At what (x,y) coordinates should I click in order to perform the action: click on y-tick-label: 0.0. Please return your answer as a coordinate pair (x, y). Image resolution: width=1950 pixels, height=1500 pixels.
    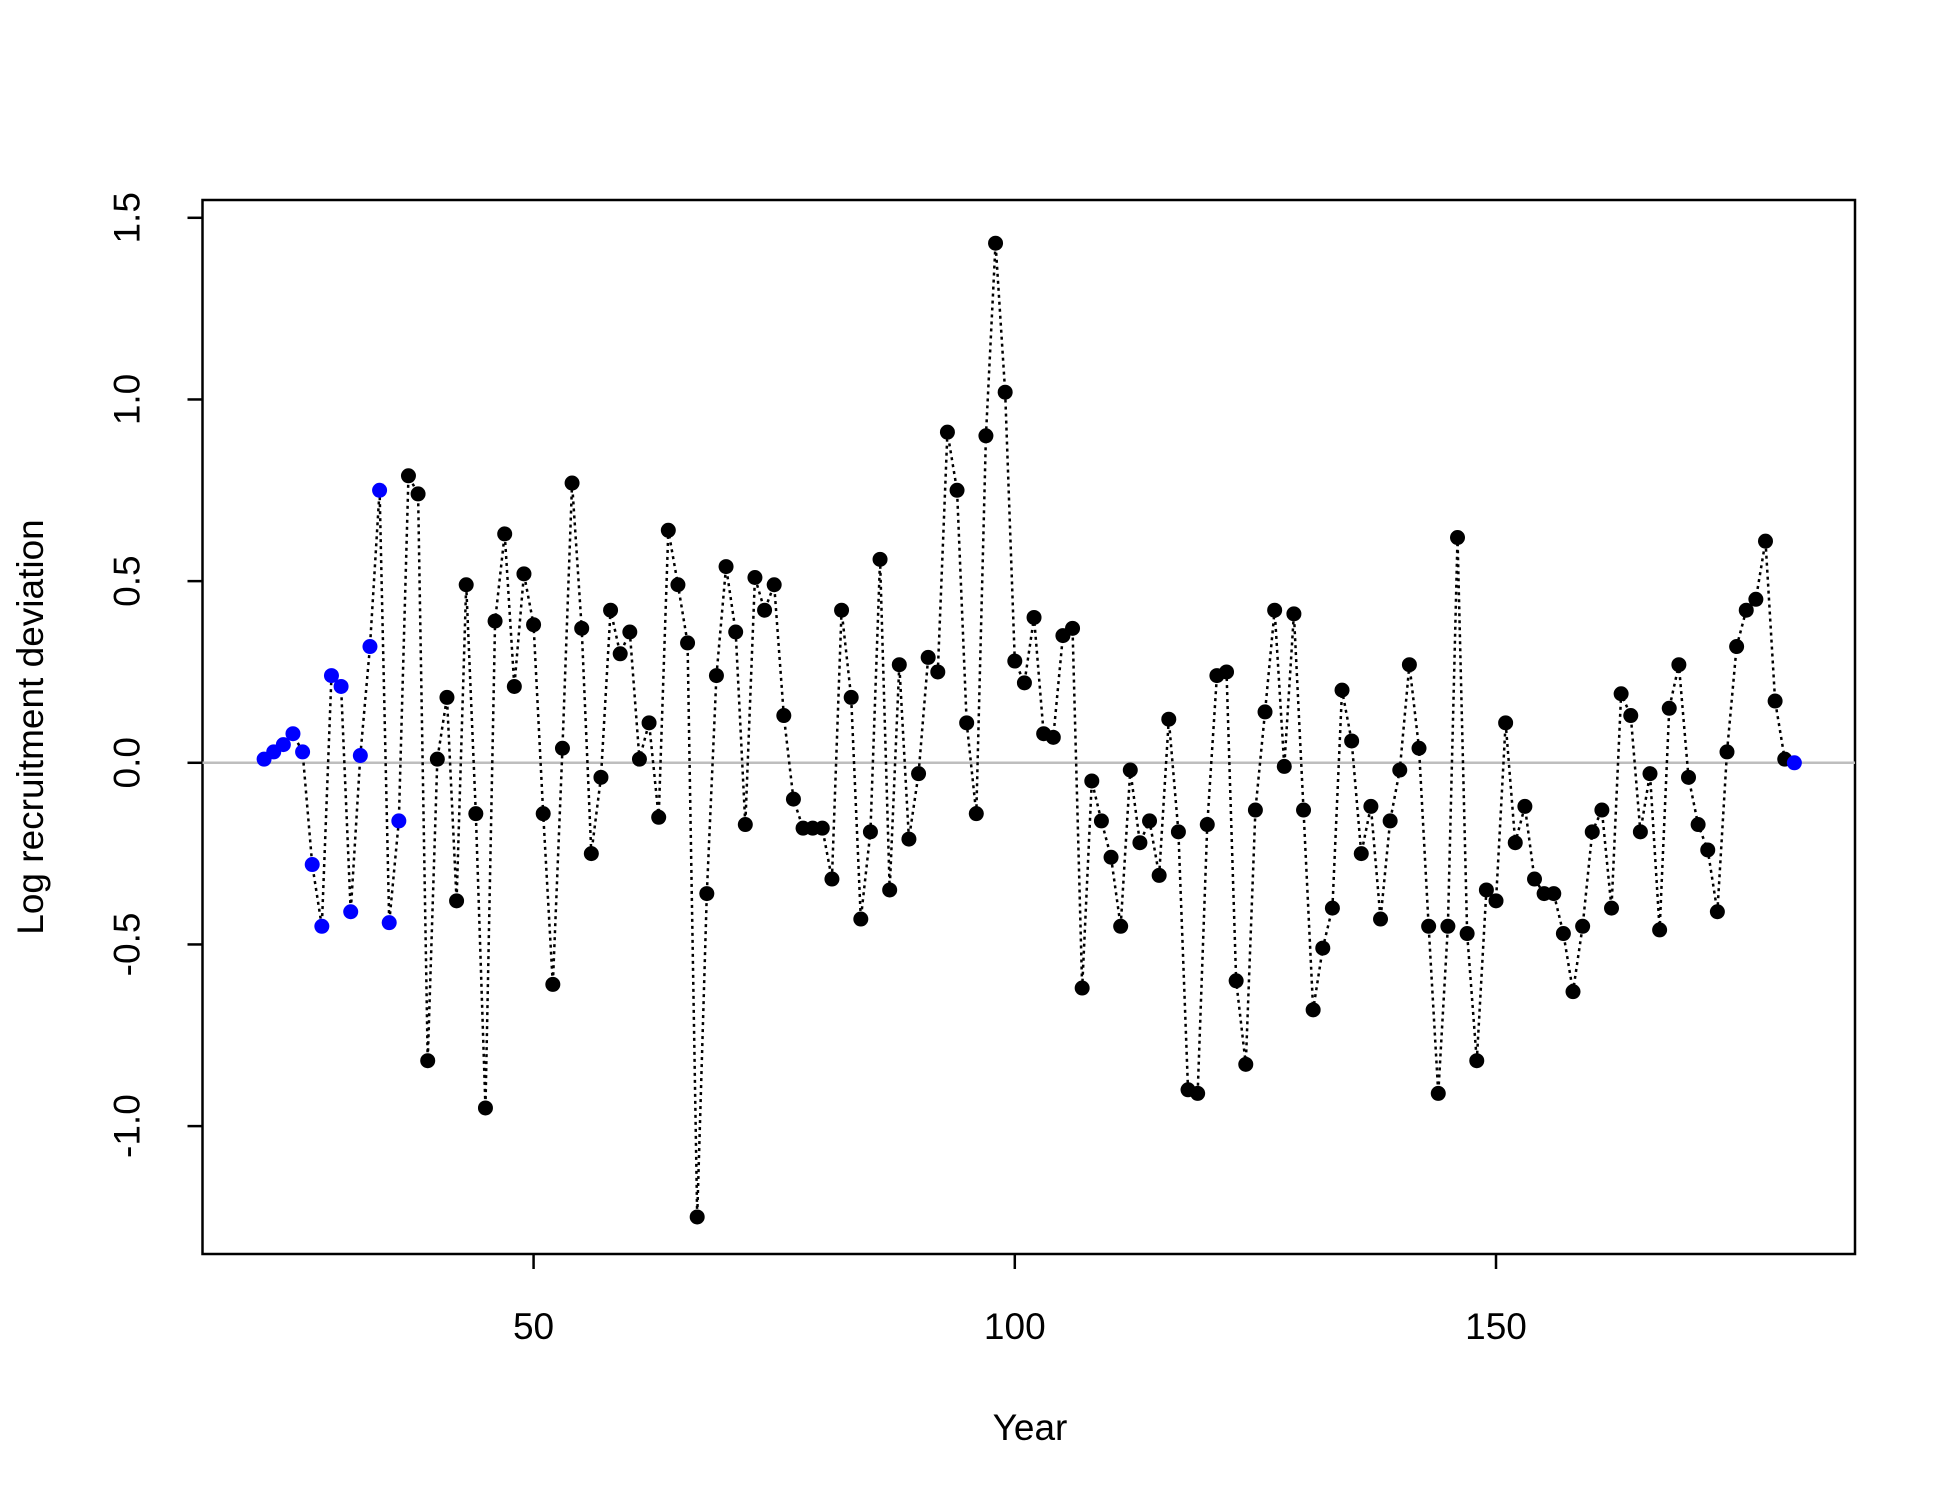
    Looking at the image, I should click on (126, 762).